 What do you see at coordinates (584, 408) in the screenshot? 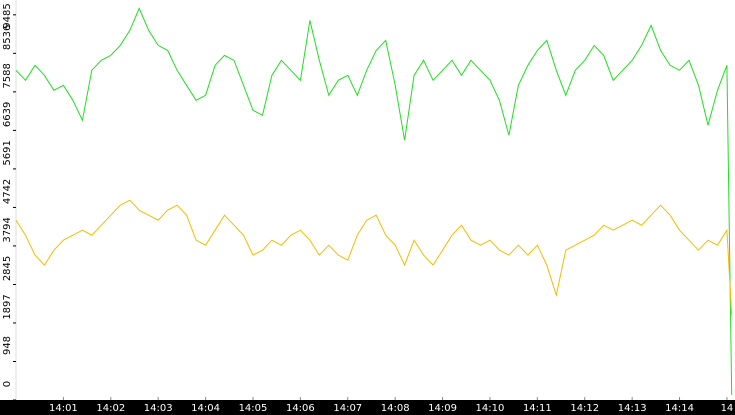
I see `x-tick-label: 14:12` at bounding box center [584, 408].